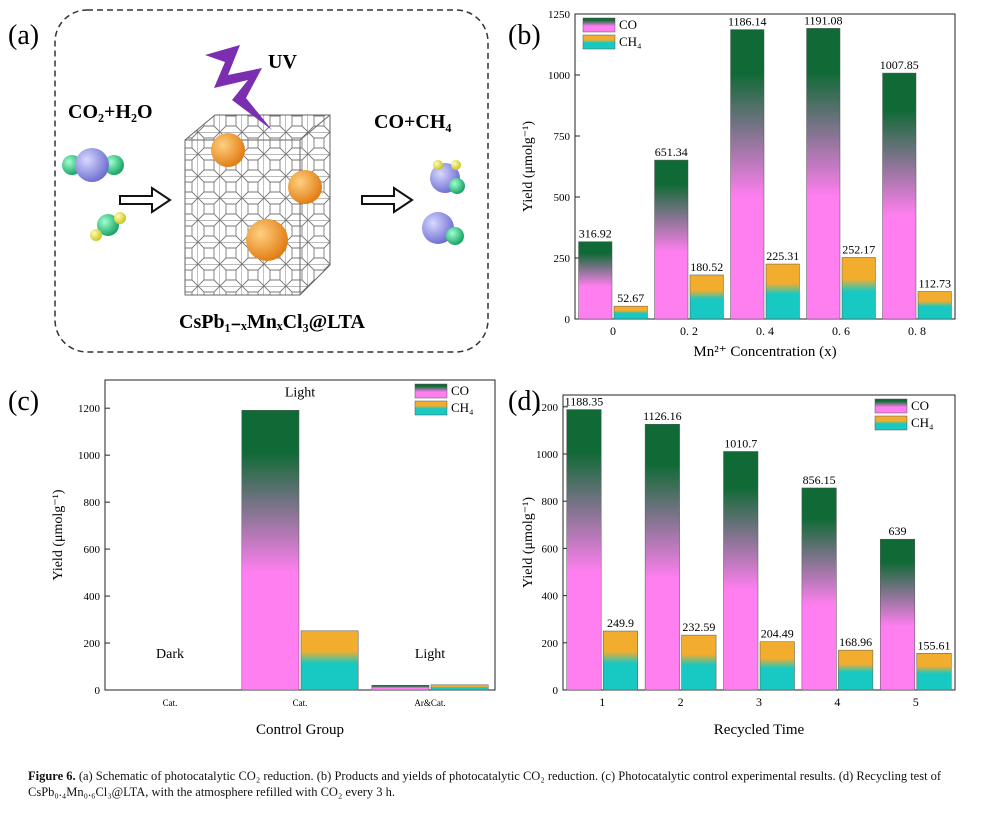 Image resolution: width=988 pixels, height=820 pixels. What do you see at coordinates (916, 702) in the screenshot?
I see `x-tick-label: 5` at bounding box center [916, 702].